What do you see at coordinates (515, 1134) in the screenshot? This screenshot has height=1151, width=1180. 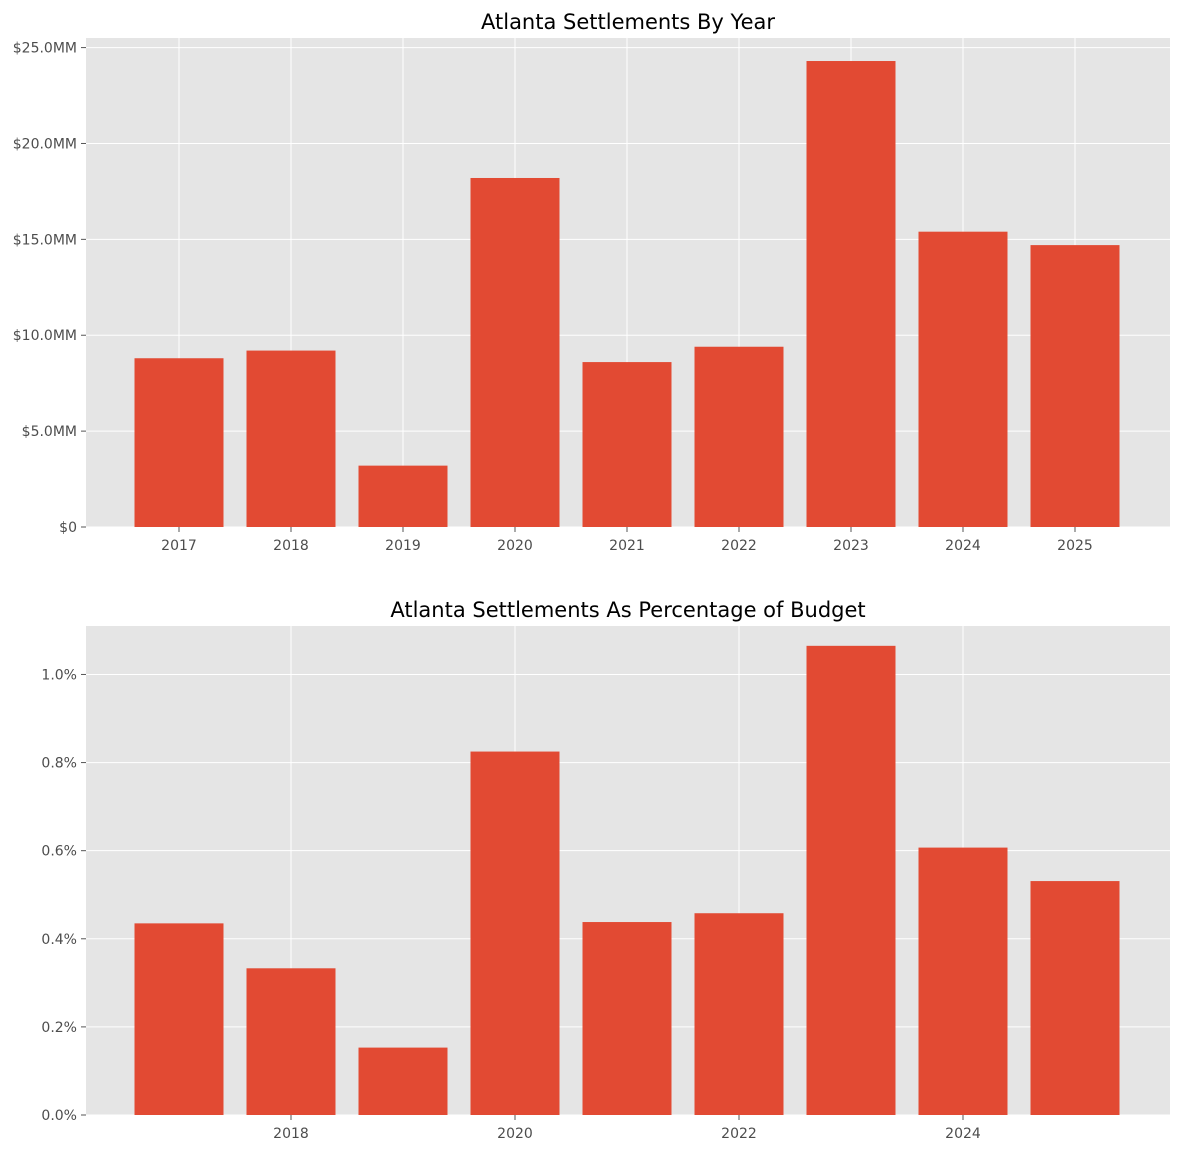 I see `settlements-pct-budget-x-tick-label: 2020` at bounding box center [515, 1134].